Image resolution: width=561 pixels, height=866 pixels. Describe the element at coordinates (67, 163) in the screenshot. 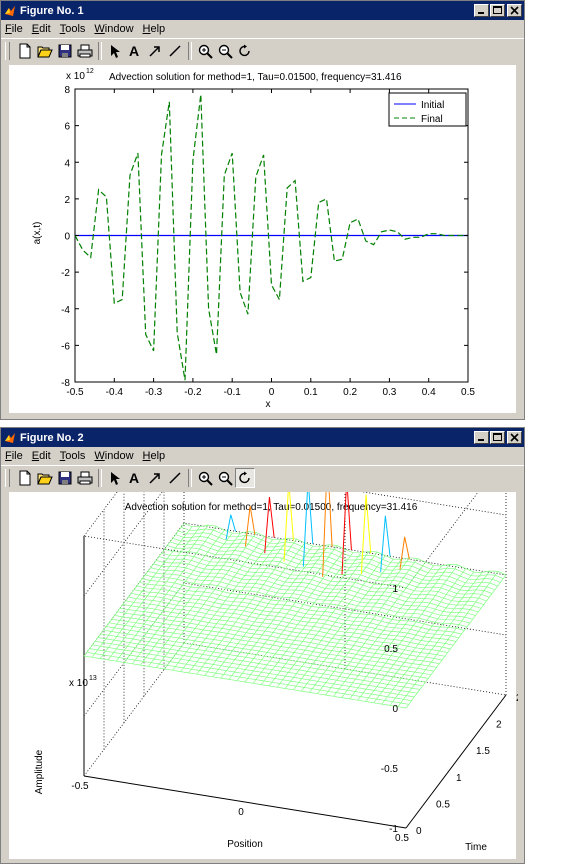

I see `y-tick-label: 4` at that location.